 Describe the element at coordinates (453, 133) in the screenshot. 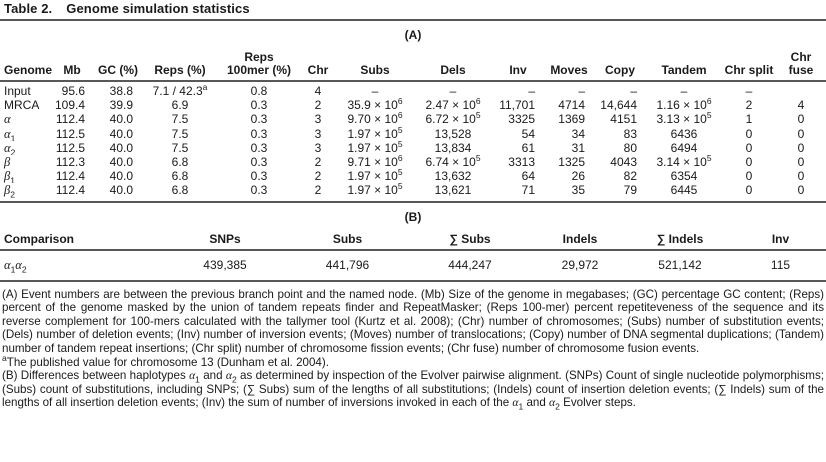

I see `table-cell: 13,528` at that location.